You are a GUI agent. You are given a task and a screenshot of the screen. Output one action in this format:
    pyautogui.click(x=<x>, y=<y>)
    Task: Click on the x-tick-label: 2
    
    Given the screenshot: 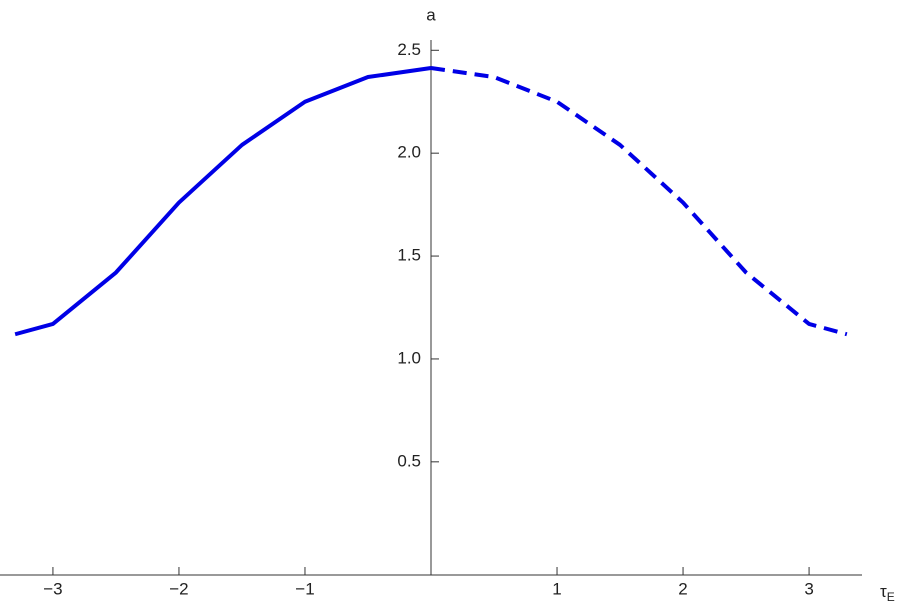 What is the action you would take?
    pyautogui.click(x=682, y=588)
    